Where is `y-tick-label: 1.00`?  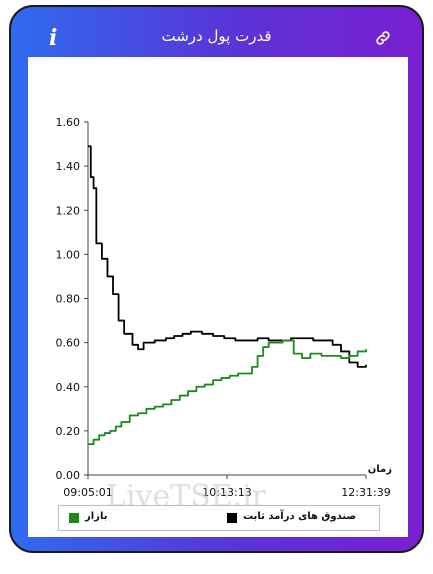
y-tick-label: 1.00 is located at coordinates (68, 254).